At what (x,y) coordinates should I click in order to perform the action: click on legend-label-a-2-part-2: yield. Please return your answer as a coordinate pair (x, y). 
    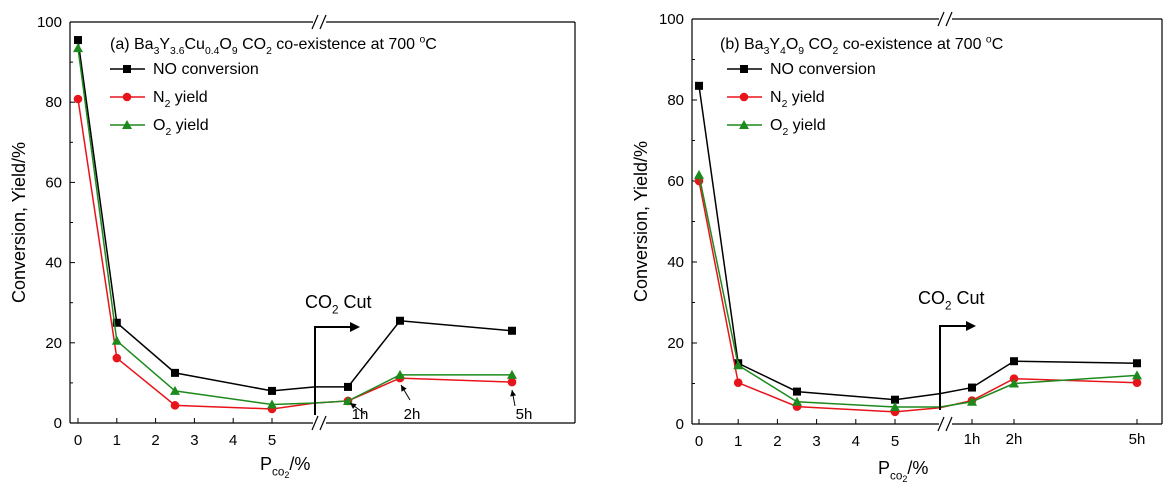
    Looking at the image, I should click on (189, 125).